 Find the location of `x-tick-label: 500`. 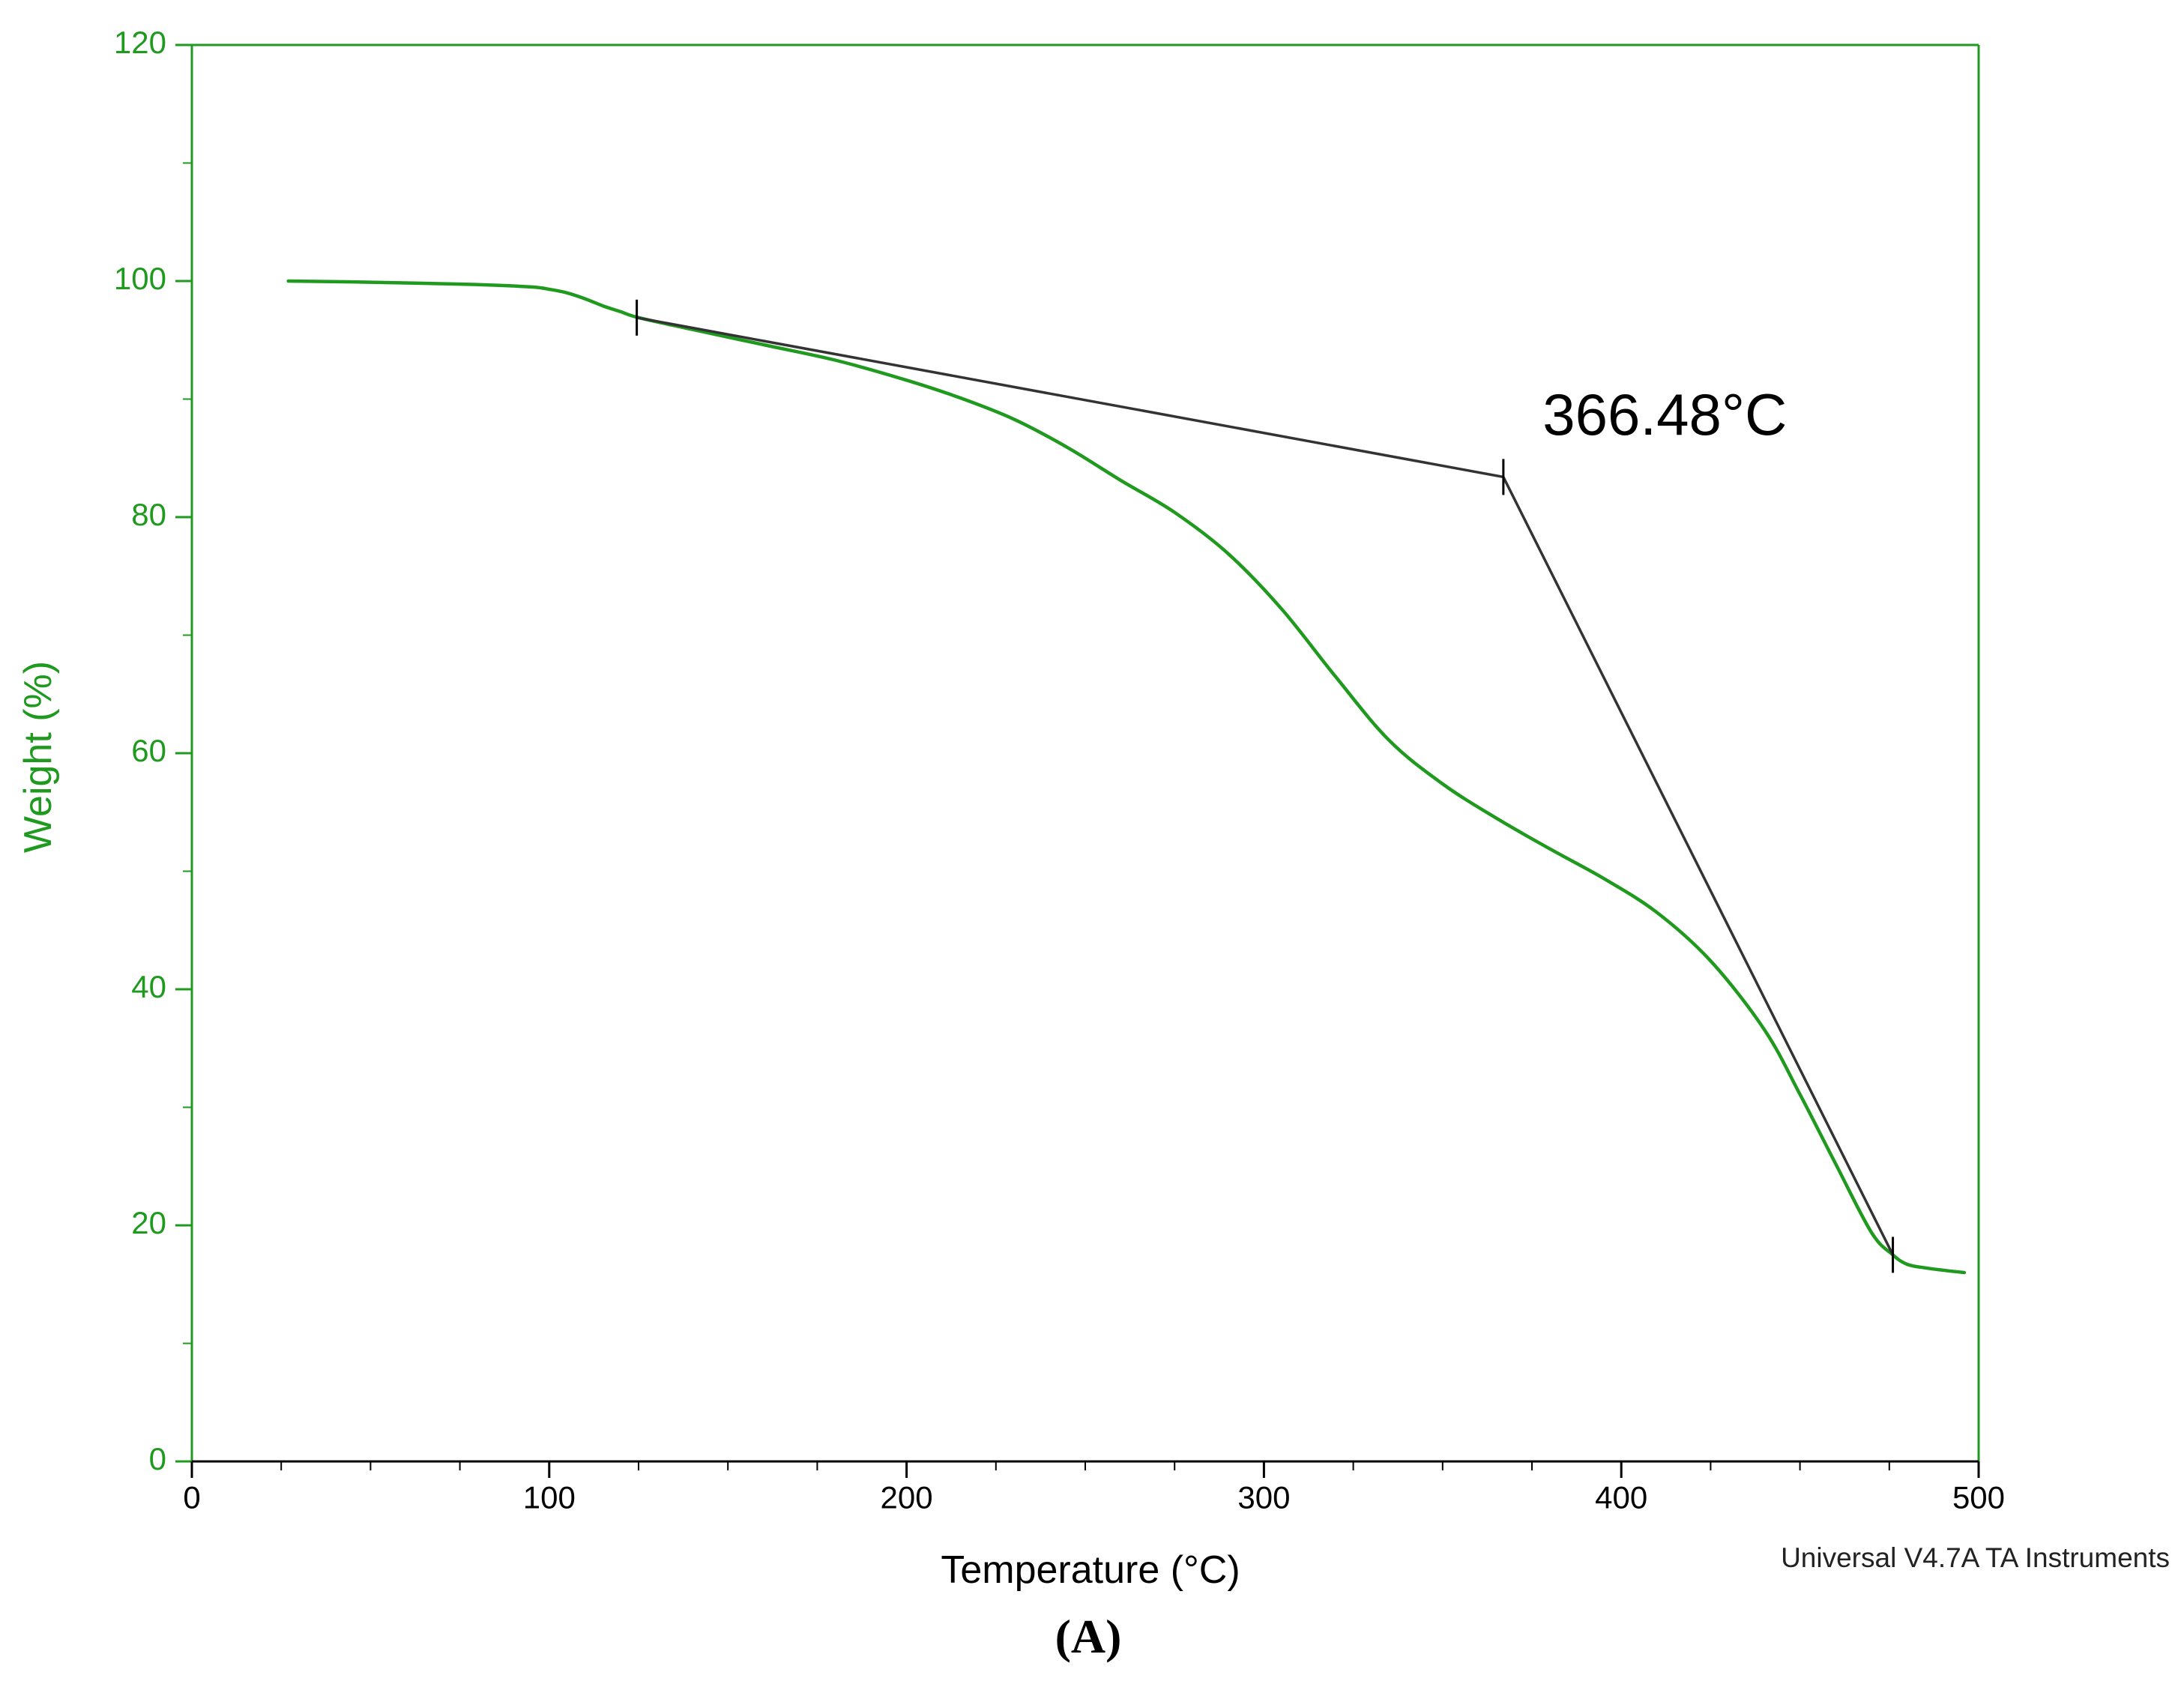

x-tick-label: 500 is located at coordinates (1978, 1497).